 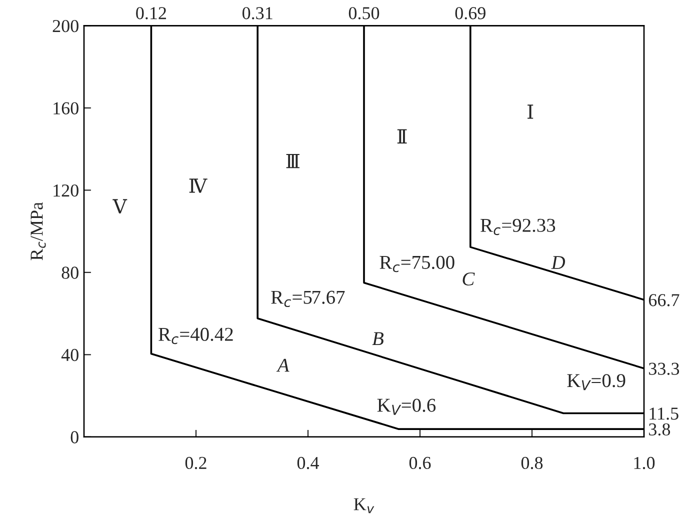 What do you see at coordinates (659, 429) in the screenshot?
I see `y2-tick-label: 3.8` at bounding box center [659, 429].